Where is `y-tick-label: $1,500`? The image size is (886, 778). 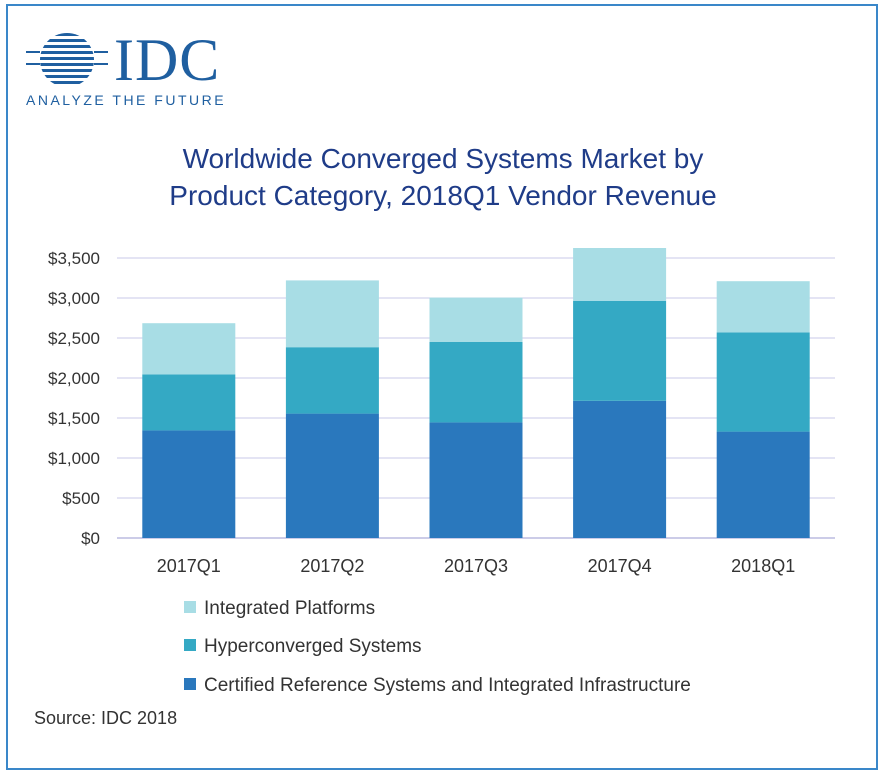
y-tick-label: $1,500 is located at coordinates (74, 418).